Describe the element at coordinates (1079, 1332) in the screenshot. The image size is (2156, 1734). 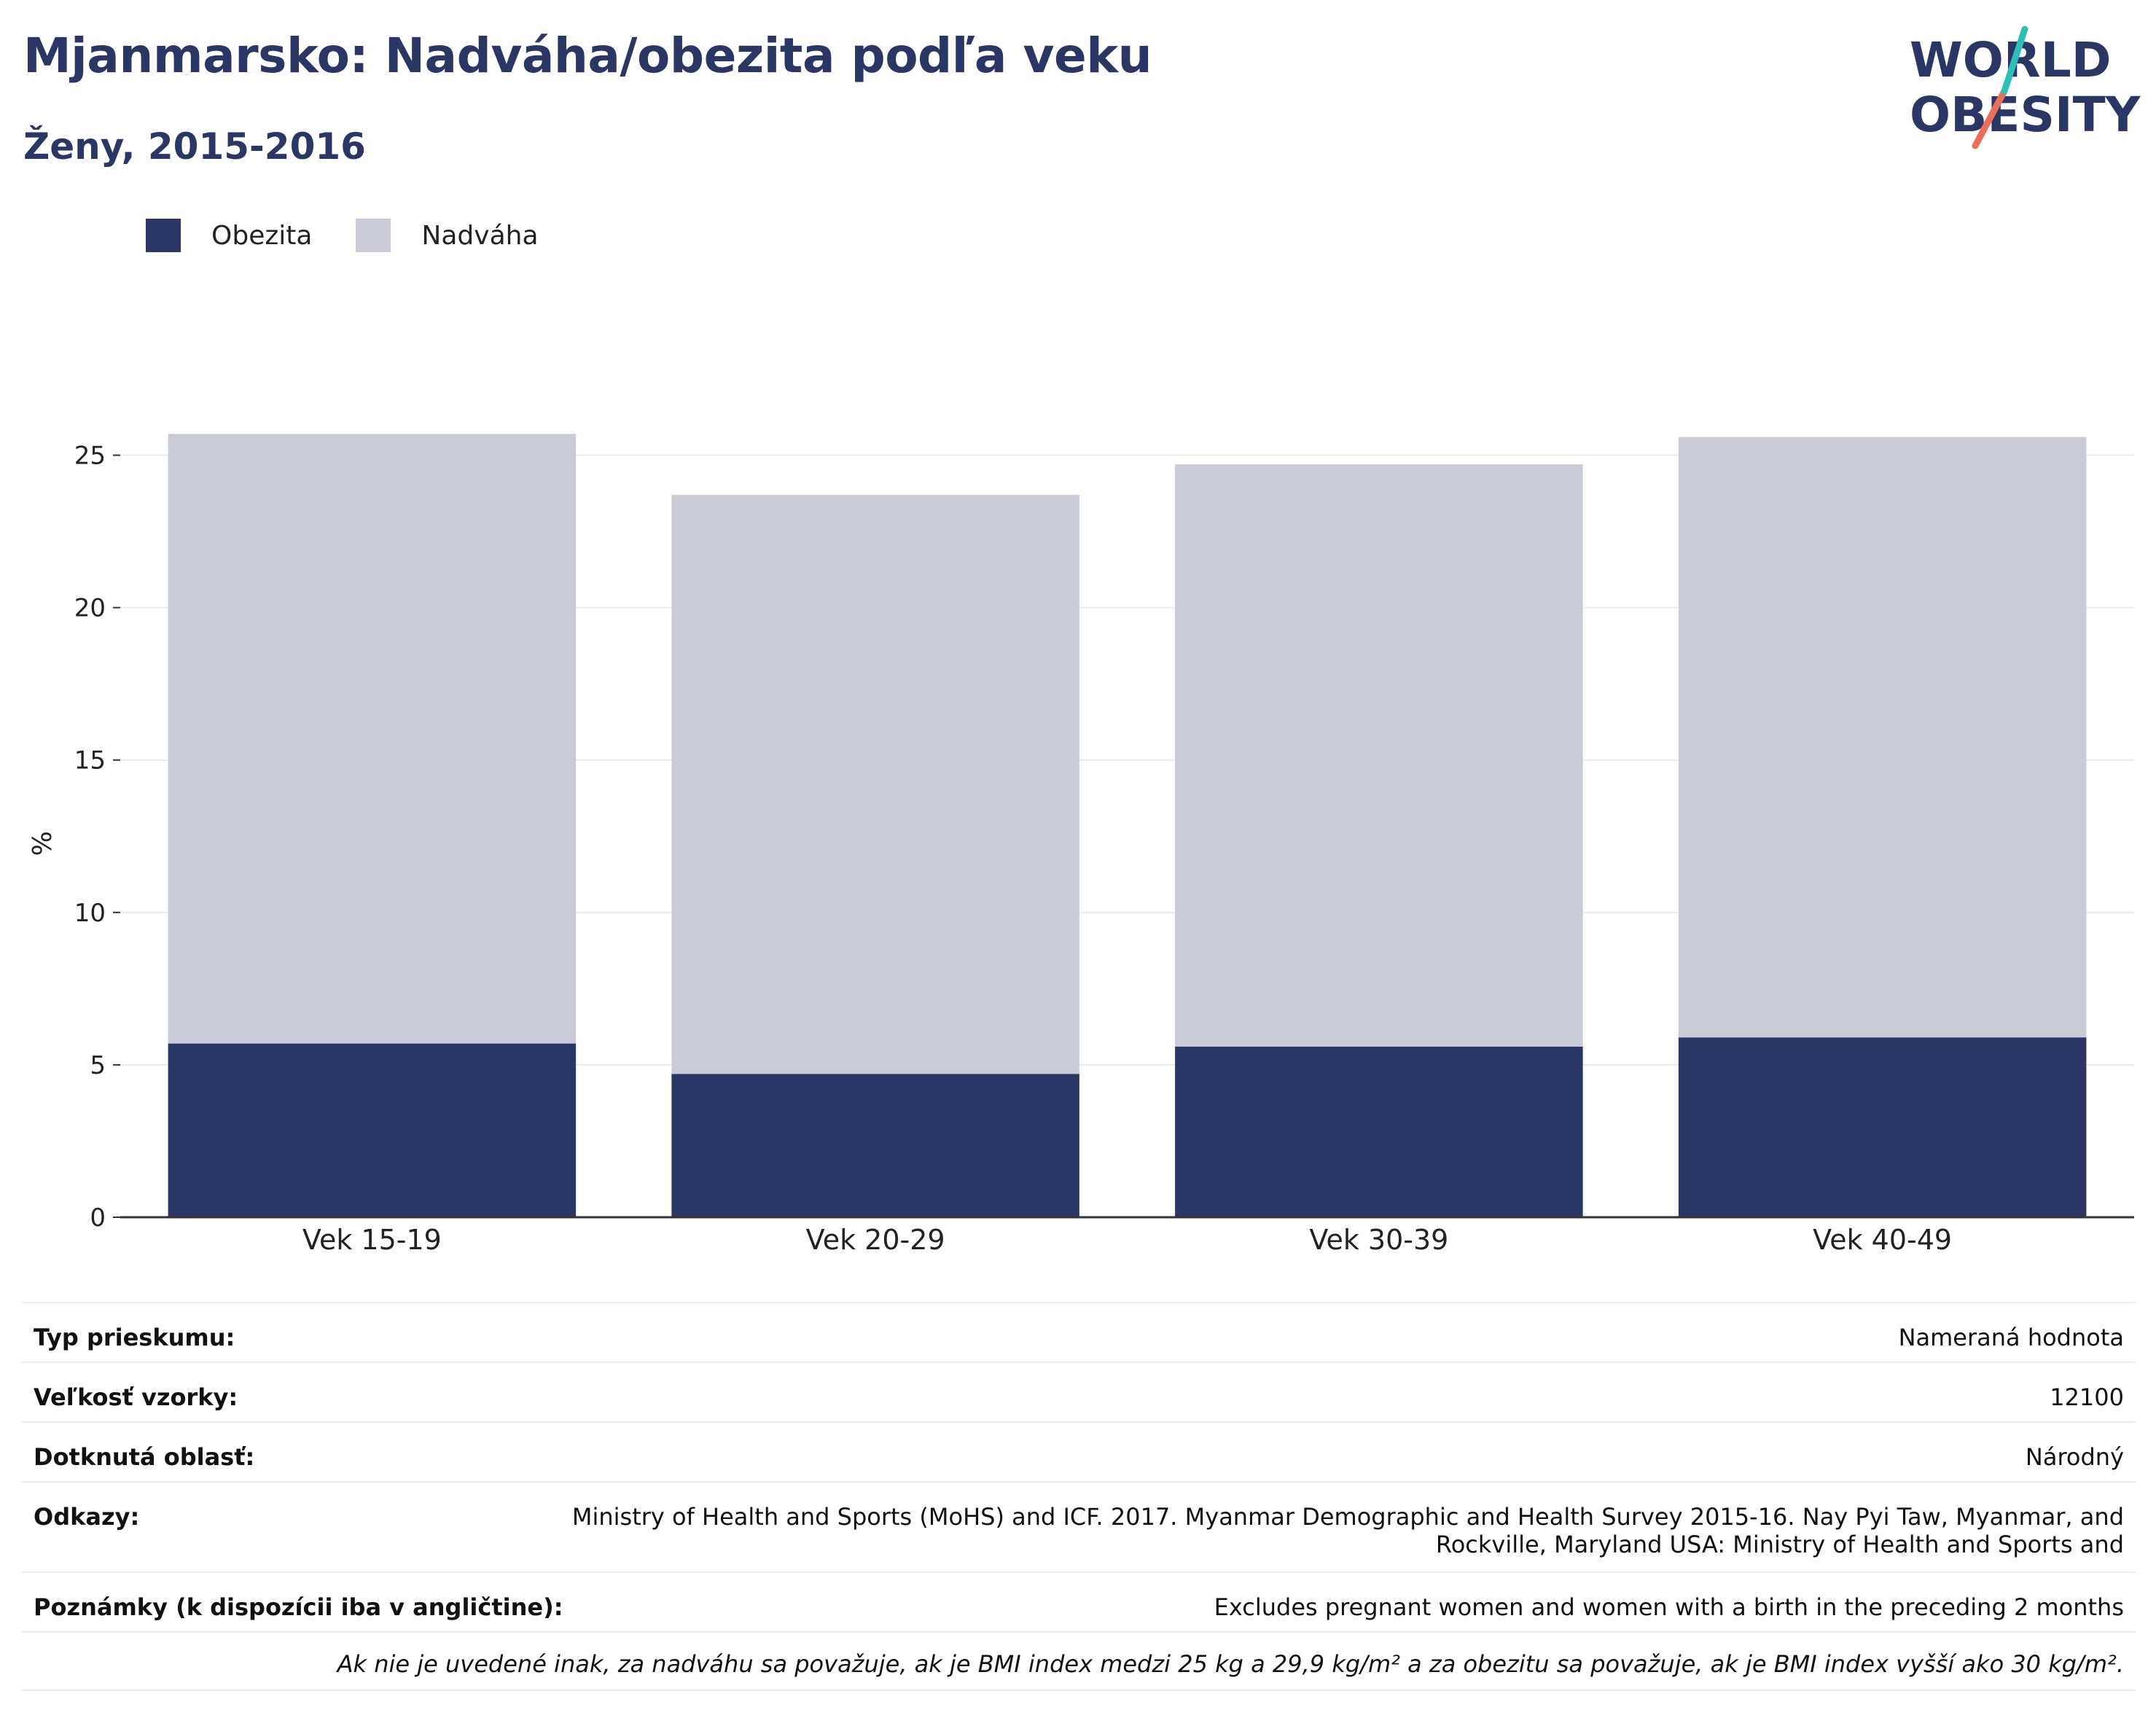
I see `info-row-survey-type: Typ prieskumu: Nameraná hodnota` at that location.